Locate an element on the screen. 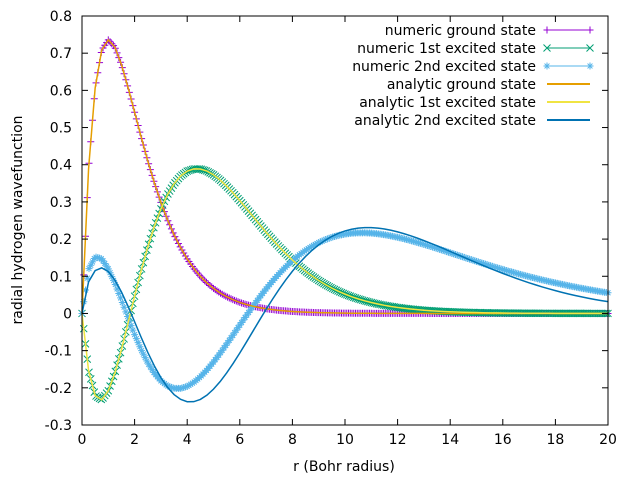 Image resolution: width=640 pixels, height=480 pixels. legend-item: analytic 2nd excited state is located at coordinates (472, 121).